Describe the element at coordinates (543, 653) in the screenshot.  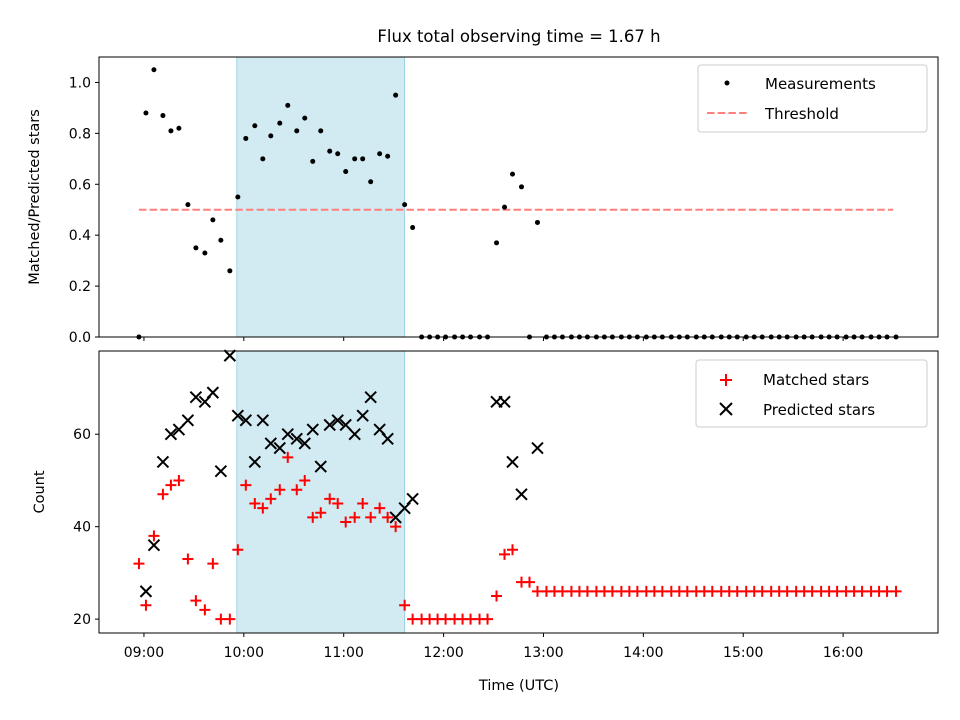
I see `x-tick-label: 13:00` at that location.